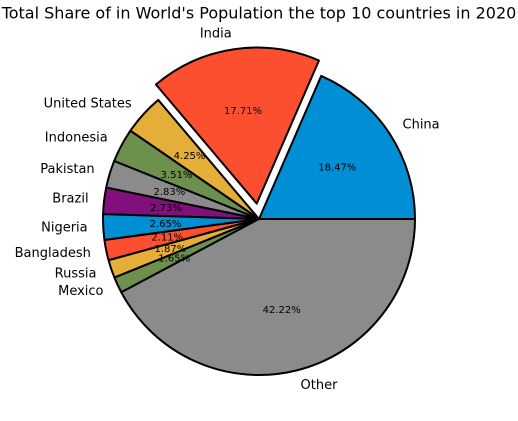 Image resolution: width=518 pixels, height=421 pixels. I want to click on slice-label: United States, so click(88, 103).